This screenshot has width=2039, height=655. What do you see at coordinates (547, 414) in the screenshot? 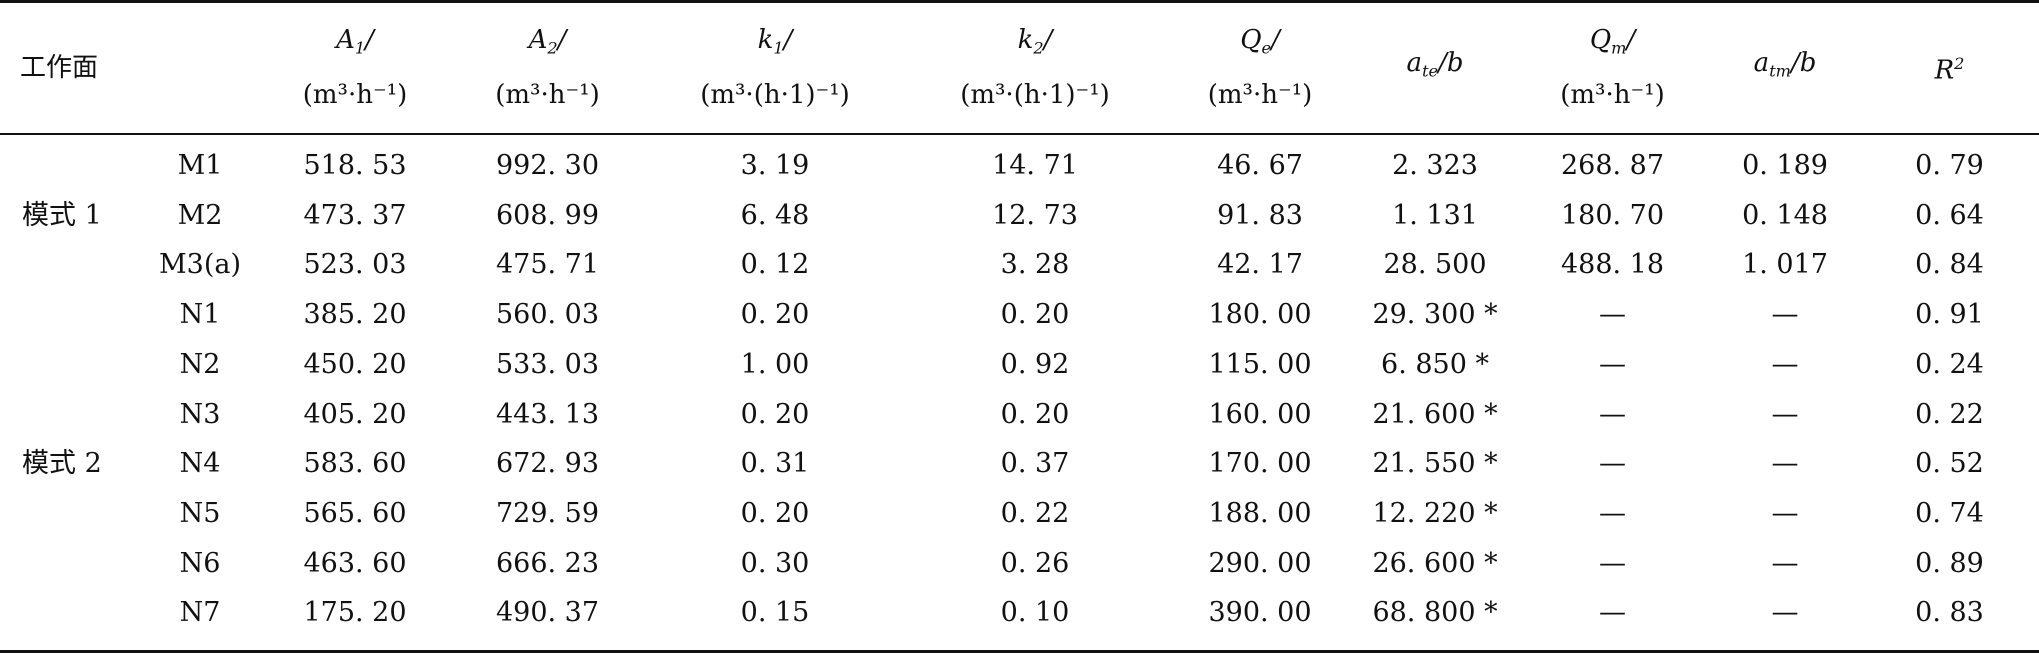
I see `cell-A2: 443. 13` at bounding box center [547, 414].